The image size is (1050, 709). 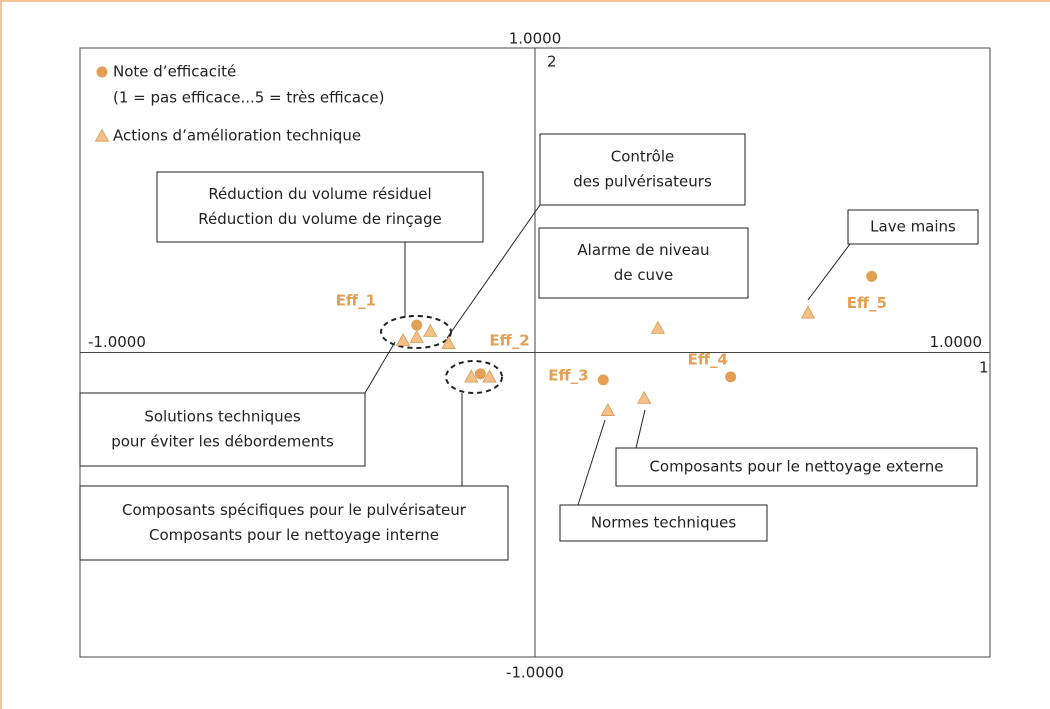 I want to click on point-label: Eff_2, so click(x=509, y=340).